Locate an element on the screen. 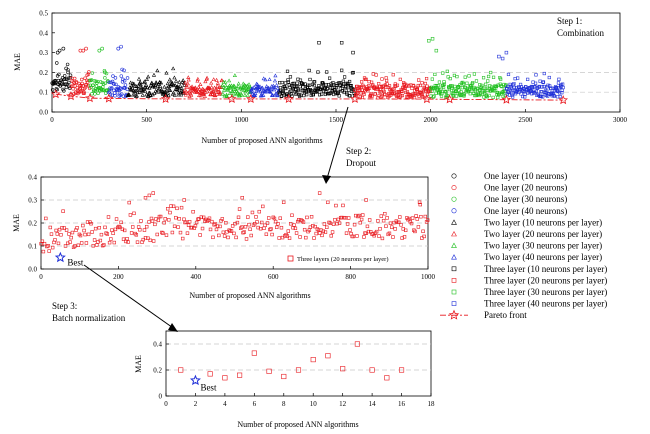  legend-label: One layer (40 neurons) is located at coordinates (525, 211).